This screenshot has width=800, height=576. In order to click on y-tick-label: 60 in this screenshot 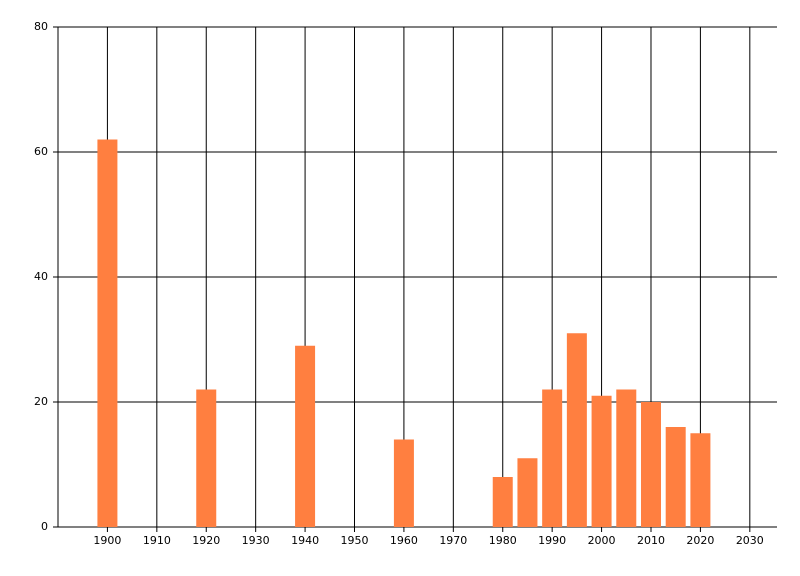, I will do `click(41, 151)`.